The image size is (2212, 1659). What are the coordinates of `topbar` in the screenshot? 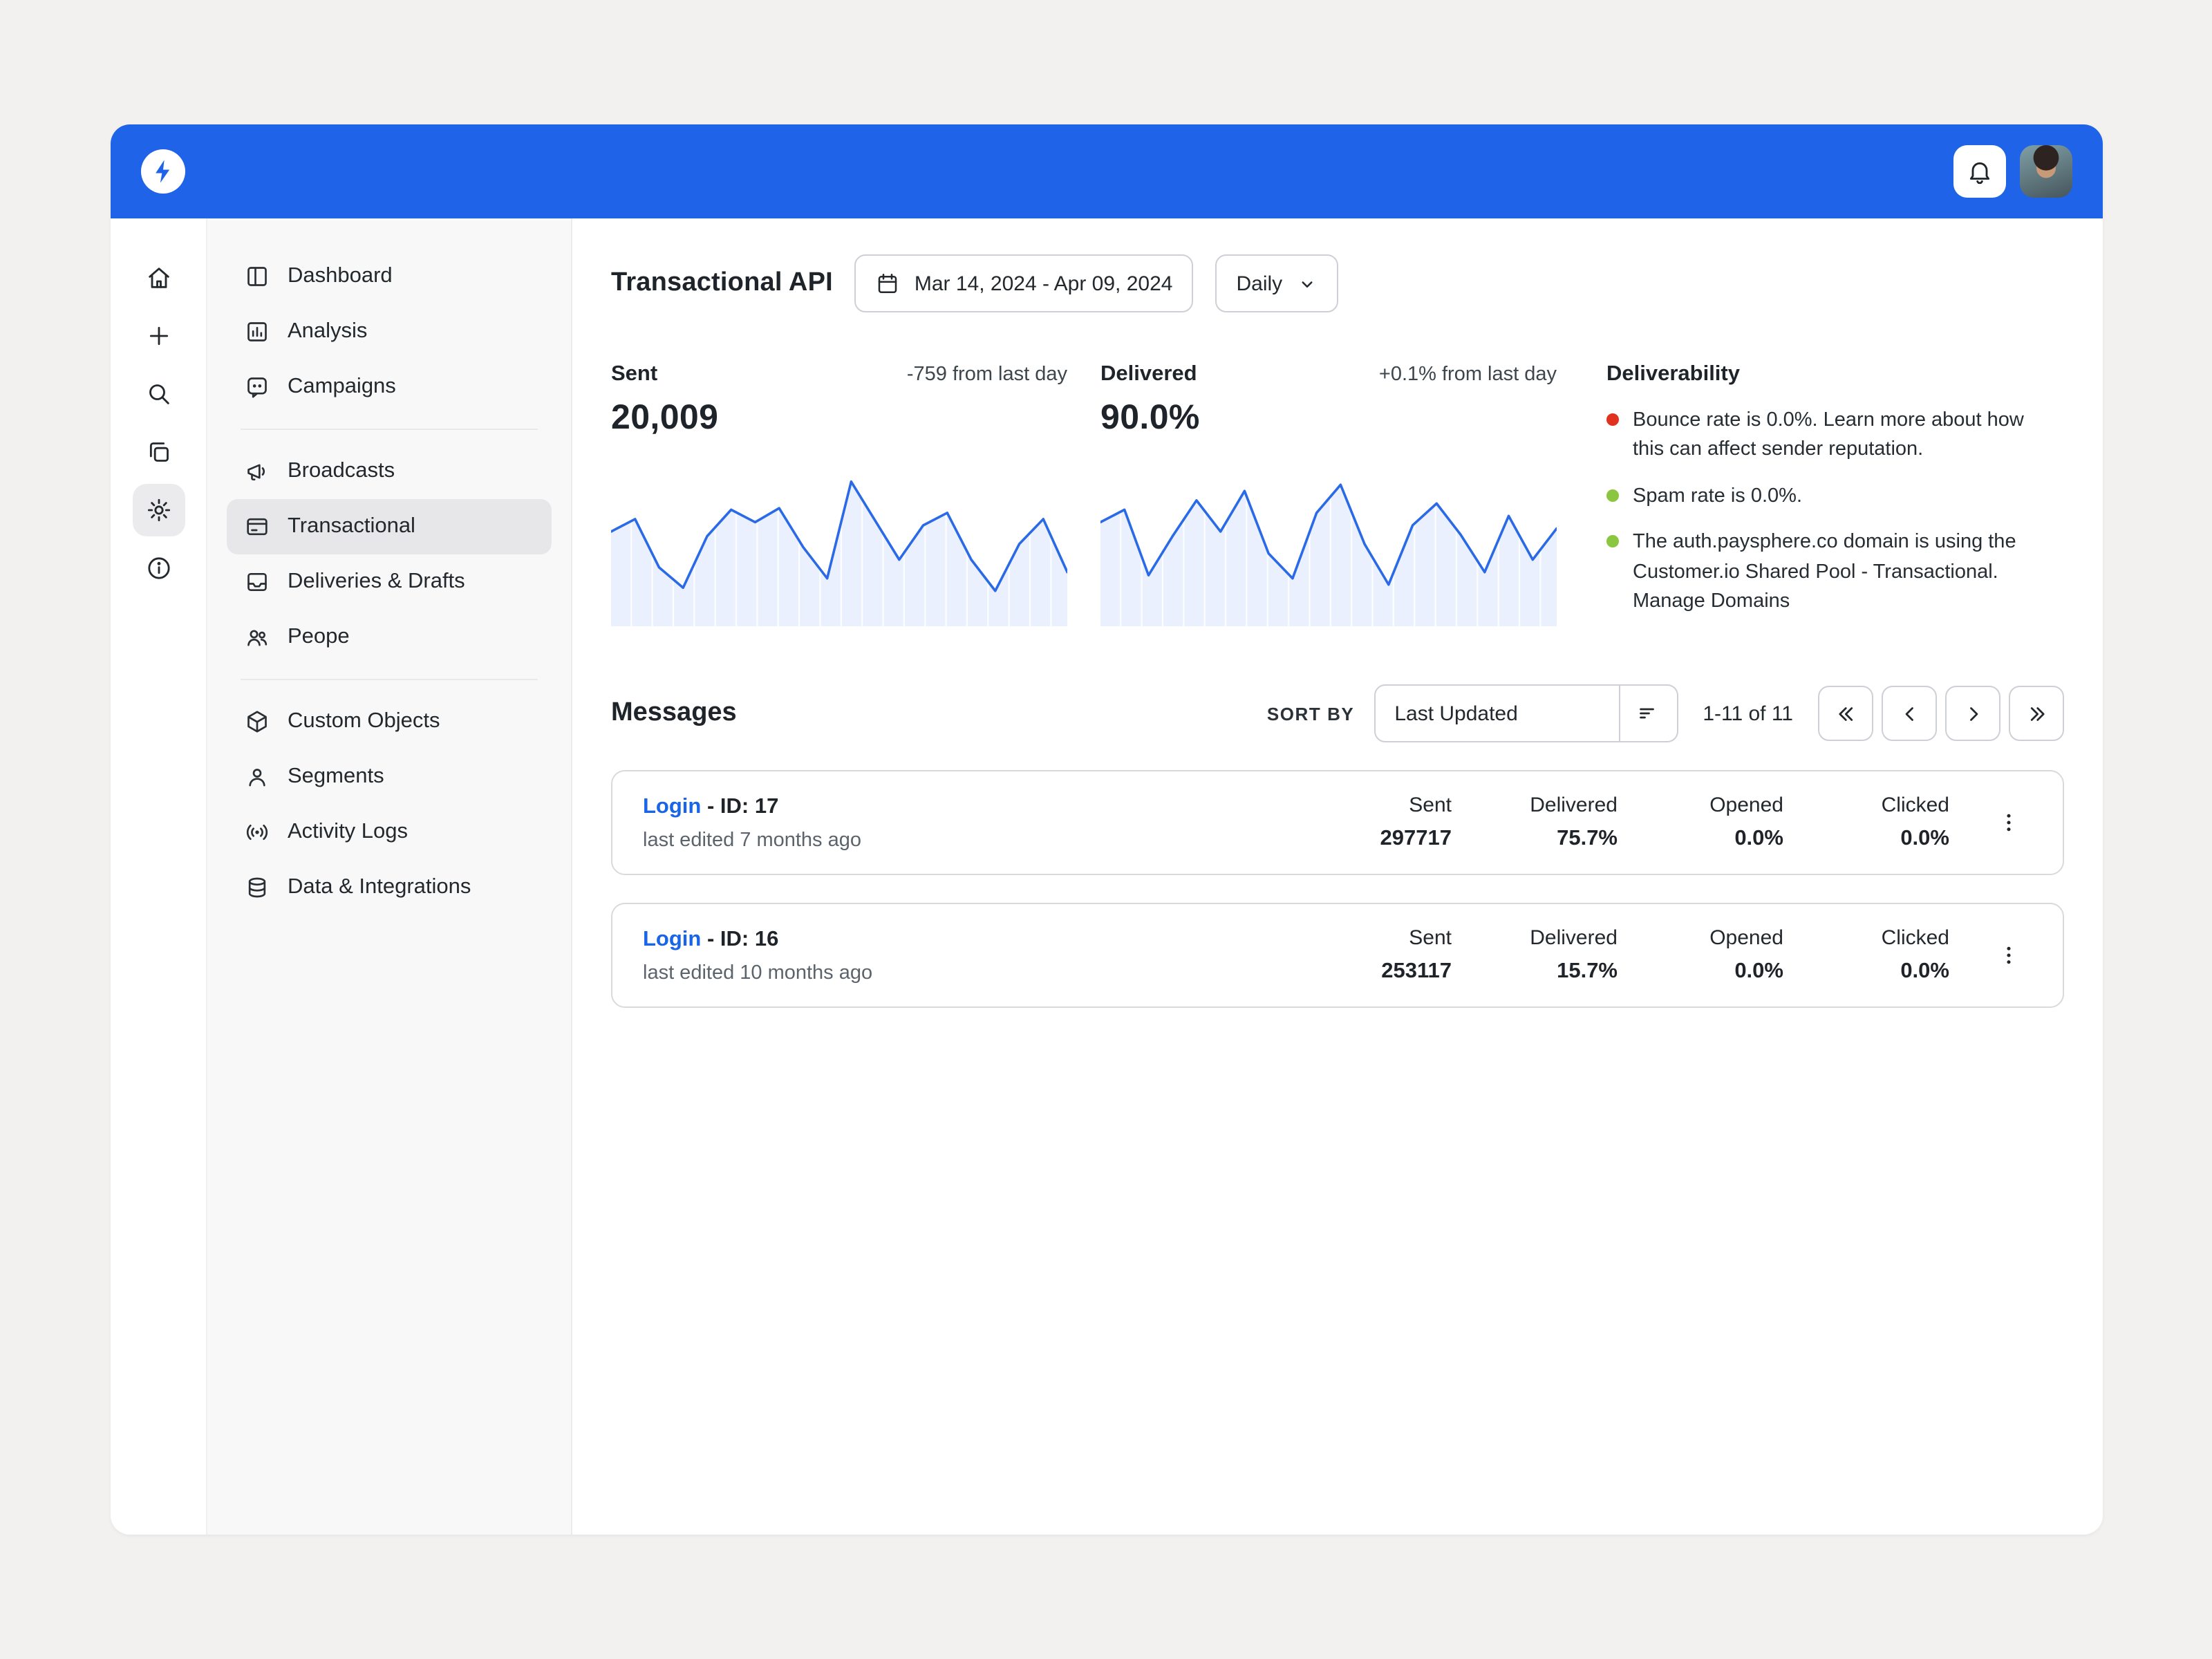 It's located at (1107, 171).